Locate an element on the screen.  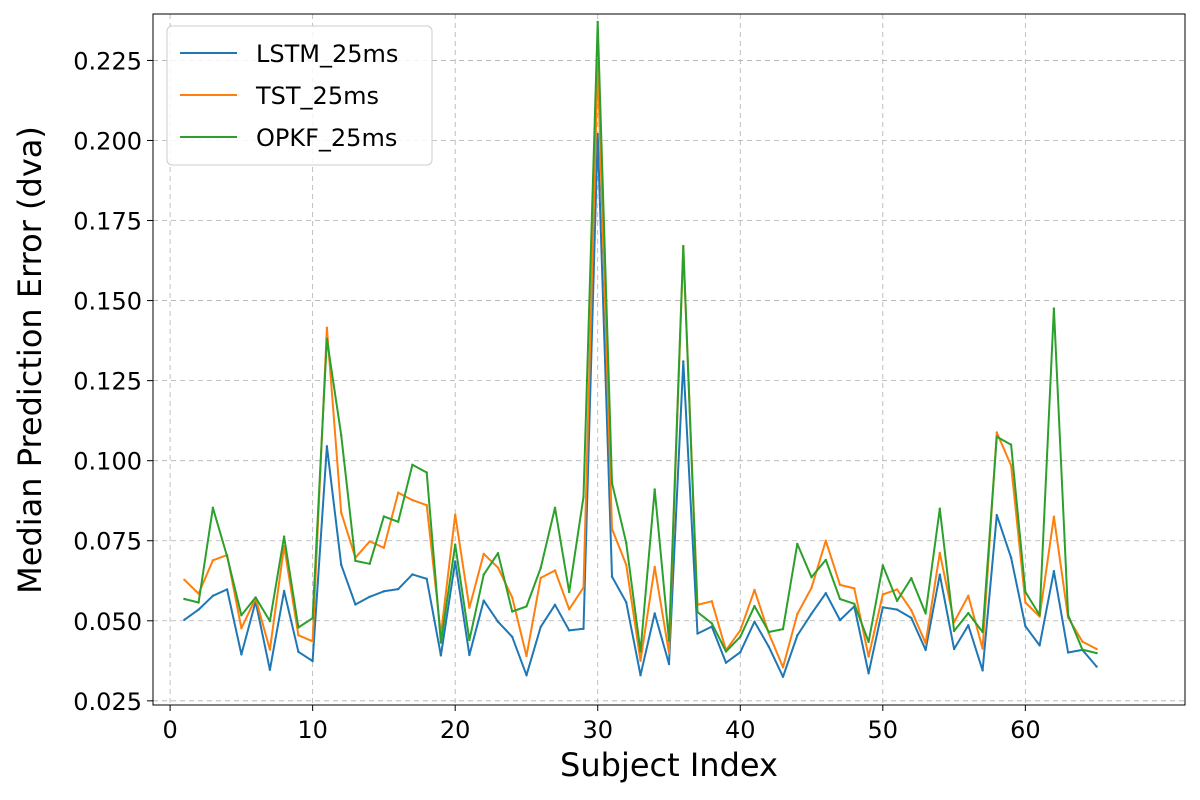
legend-entry: OPKF_25ms is located at coordinates (288, 138).